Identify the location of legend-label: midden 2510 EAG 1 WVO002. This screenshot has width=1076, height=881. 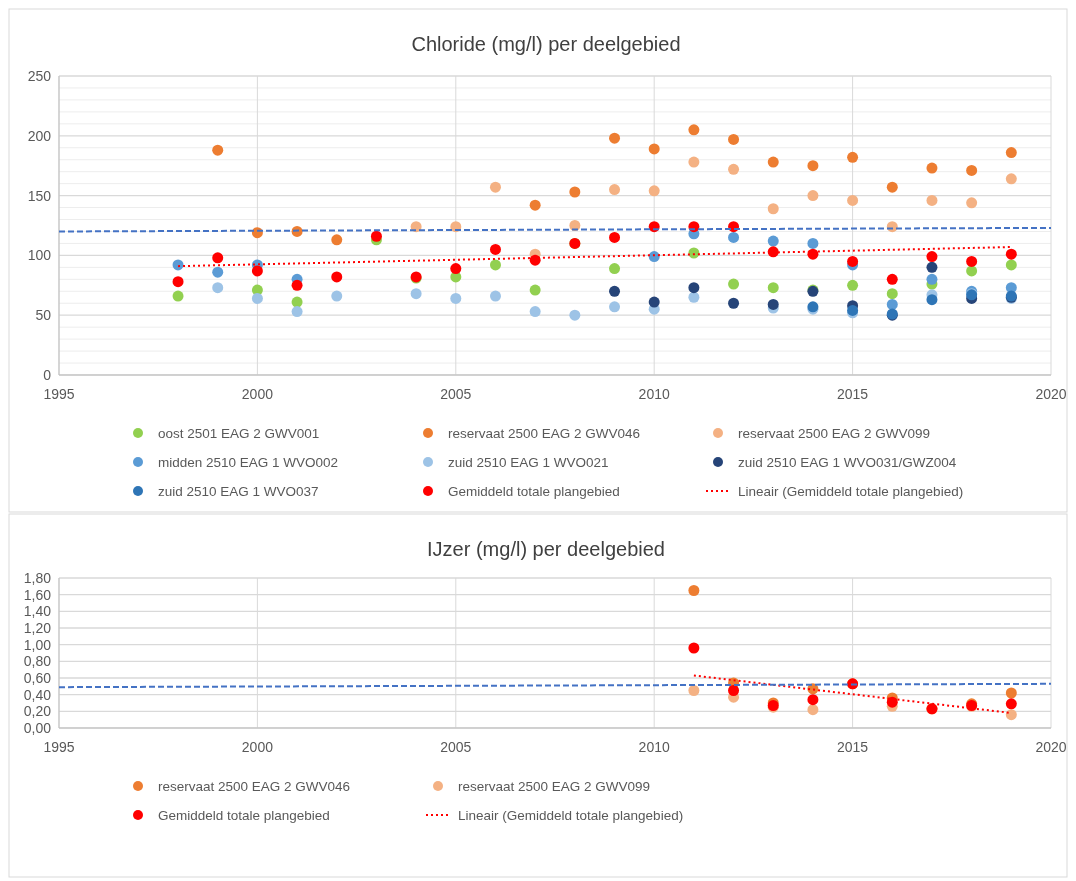
(248, 462).